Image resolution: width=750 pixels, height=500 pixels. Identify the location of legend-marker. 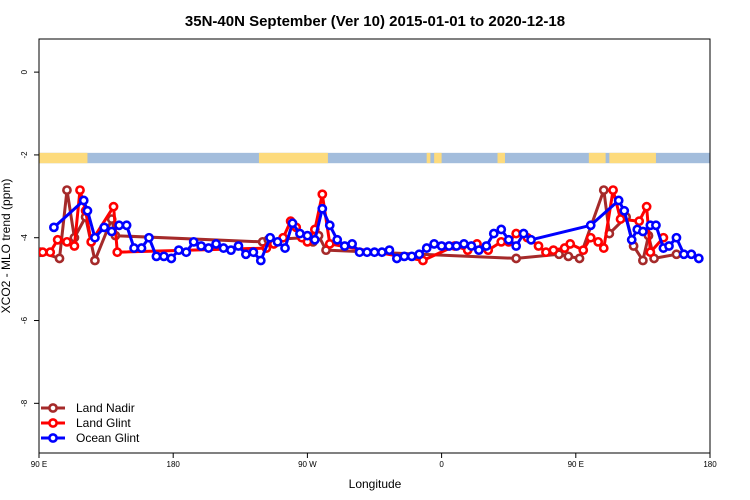
(53, 438).